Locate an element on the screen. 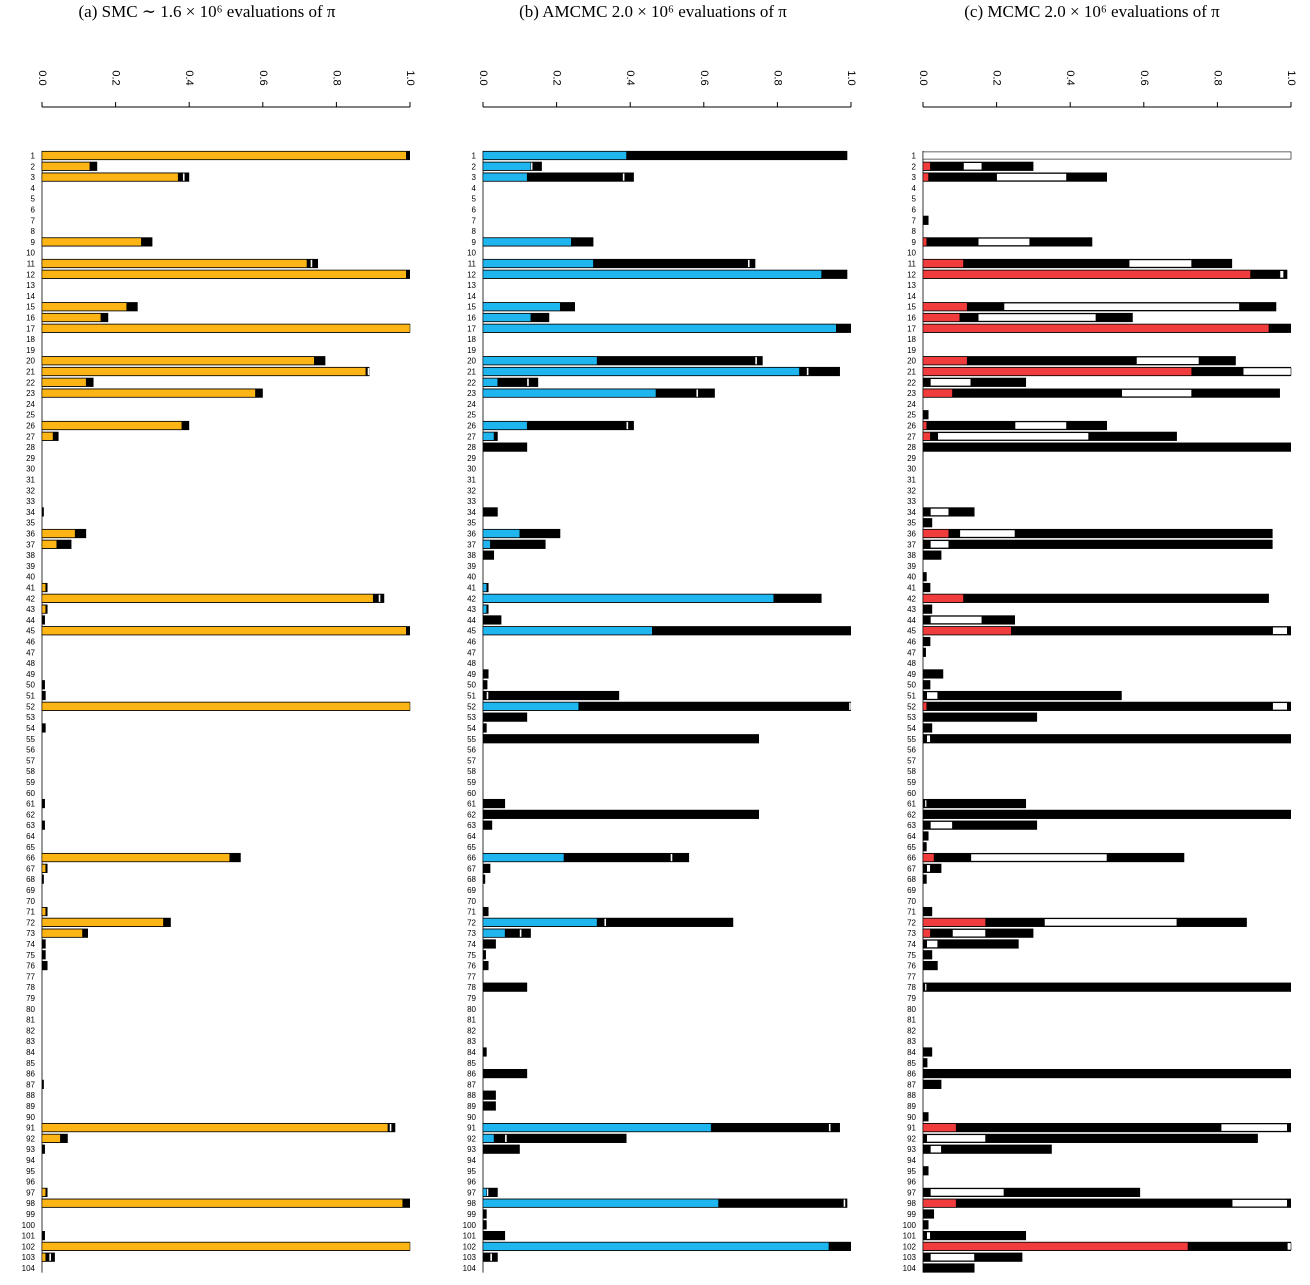 Image resolution: width=1310 pixels, height=1285 pixels. row-label-a-63: 63 is located at coordinates (30, 825).